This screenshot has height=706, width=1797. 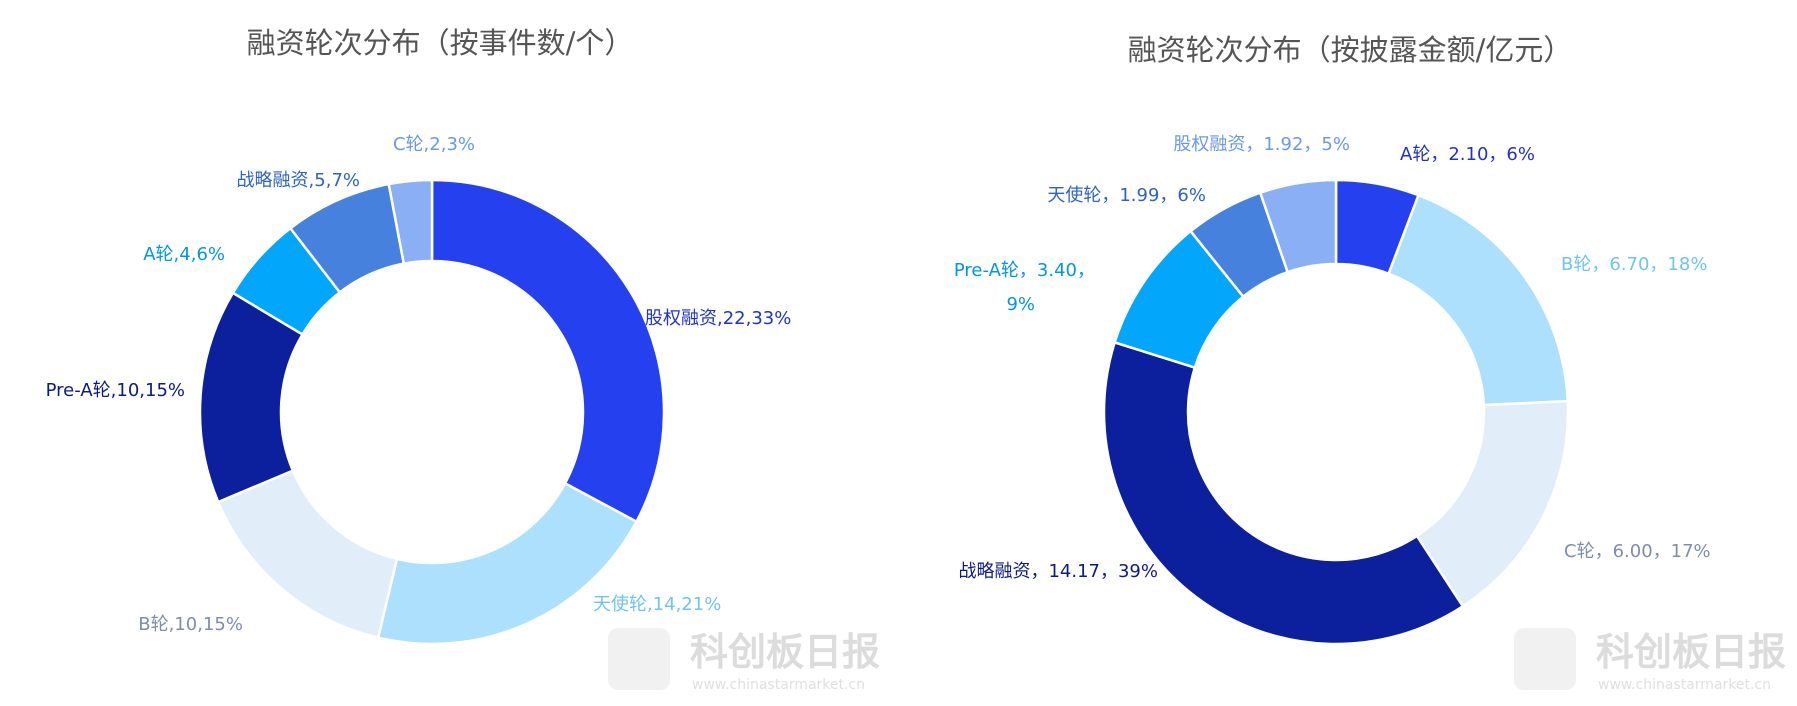 I want to click on watermark-left: 科创板日报 www.chinastarmarket.cn, so click(x=744, y=660).